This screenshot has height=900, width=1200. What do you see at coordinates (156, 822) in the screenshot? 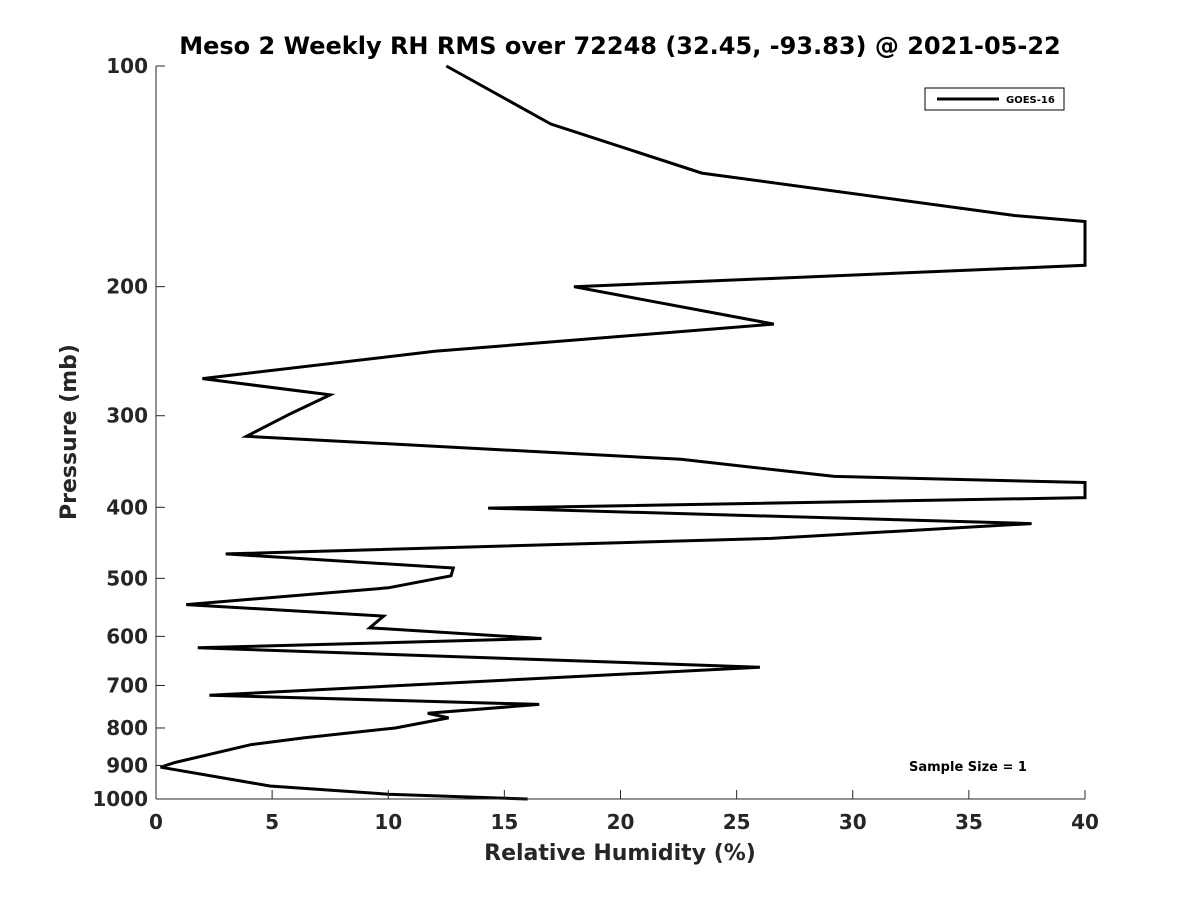
I see `x-tick-label: 0` at bounding box center [156, 822].